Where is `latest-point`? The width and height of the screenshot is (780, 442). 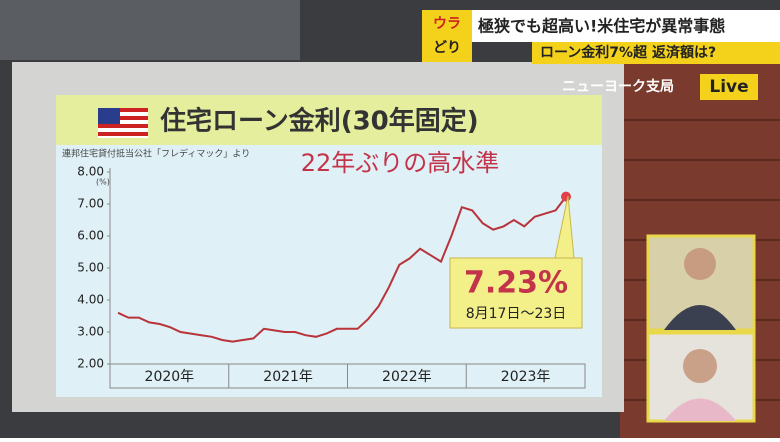 latest-point is located at coordinates (566, 196).